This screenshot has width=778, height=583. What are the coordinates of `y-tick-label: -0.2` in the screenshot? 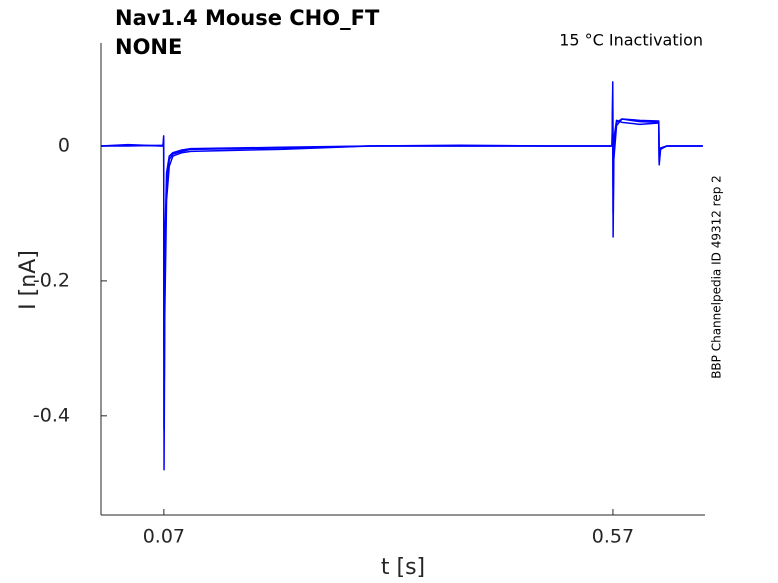 It's located at (51, 280).